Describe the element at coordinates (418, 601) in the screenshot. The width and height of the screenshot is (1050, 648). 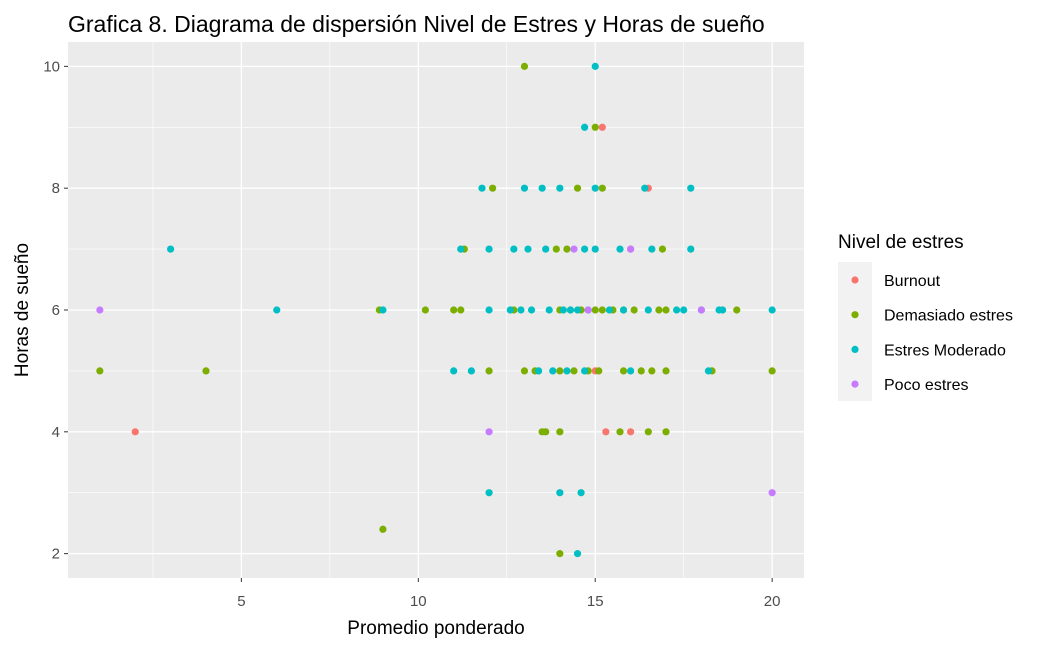
I see `x-tick-label: 10` at that location.